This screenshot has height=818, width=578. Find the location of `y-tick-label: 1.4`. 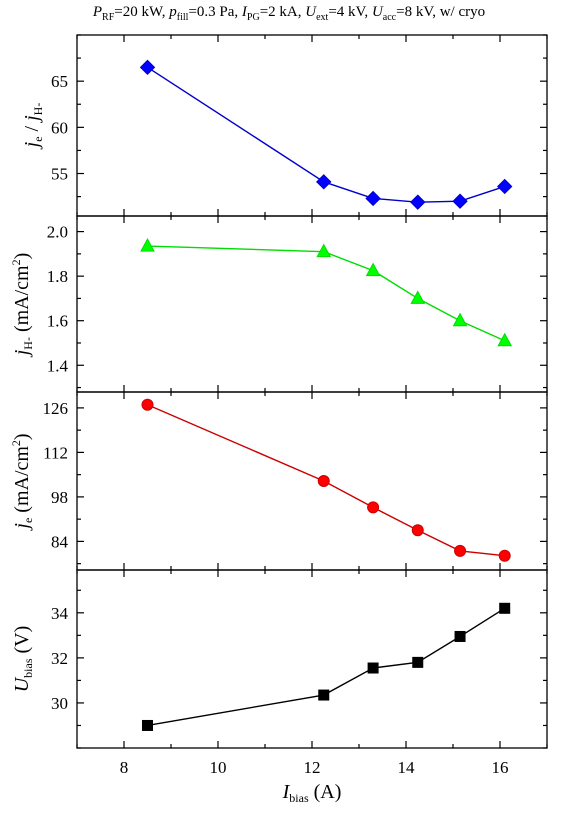

y-tick-label: 1.4 is located at coordinates (58, 365).